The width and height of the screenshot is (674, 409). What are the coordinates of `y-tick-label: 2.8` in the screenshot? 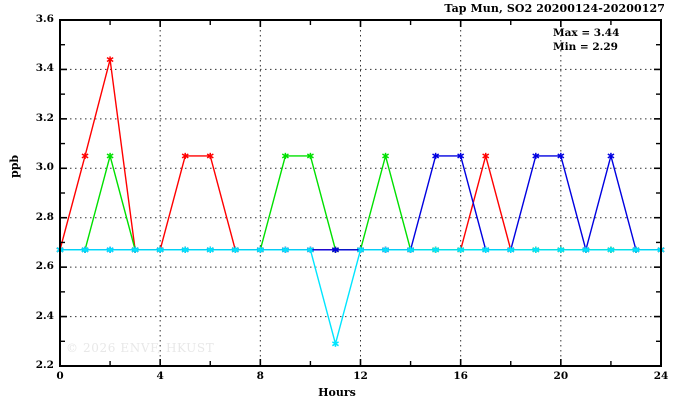 It's located at (44, 216).